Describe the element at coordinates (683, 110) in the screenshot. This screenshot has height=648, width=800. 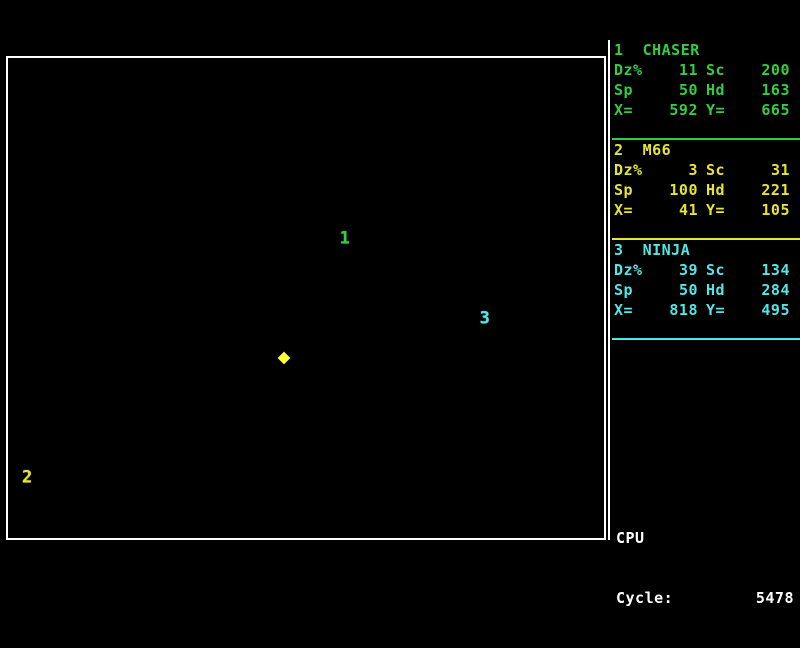
I see `robot-stat-value: 592` at that location.